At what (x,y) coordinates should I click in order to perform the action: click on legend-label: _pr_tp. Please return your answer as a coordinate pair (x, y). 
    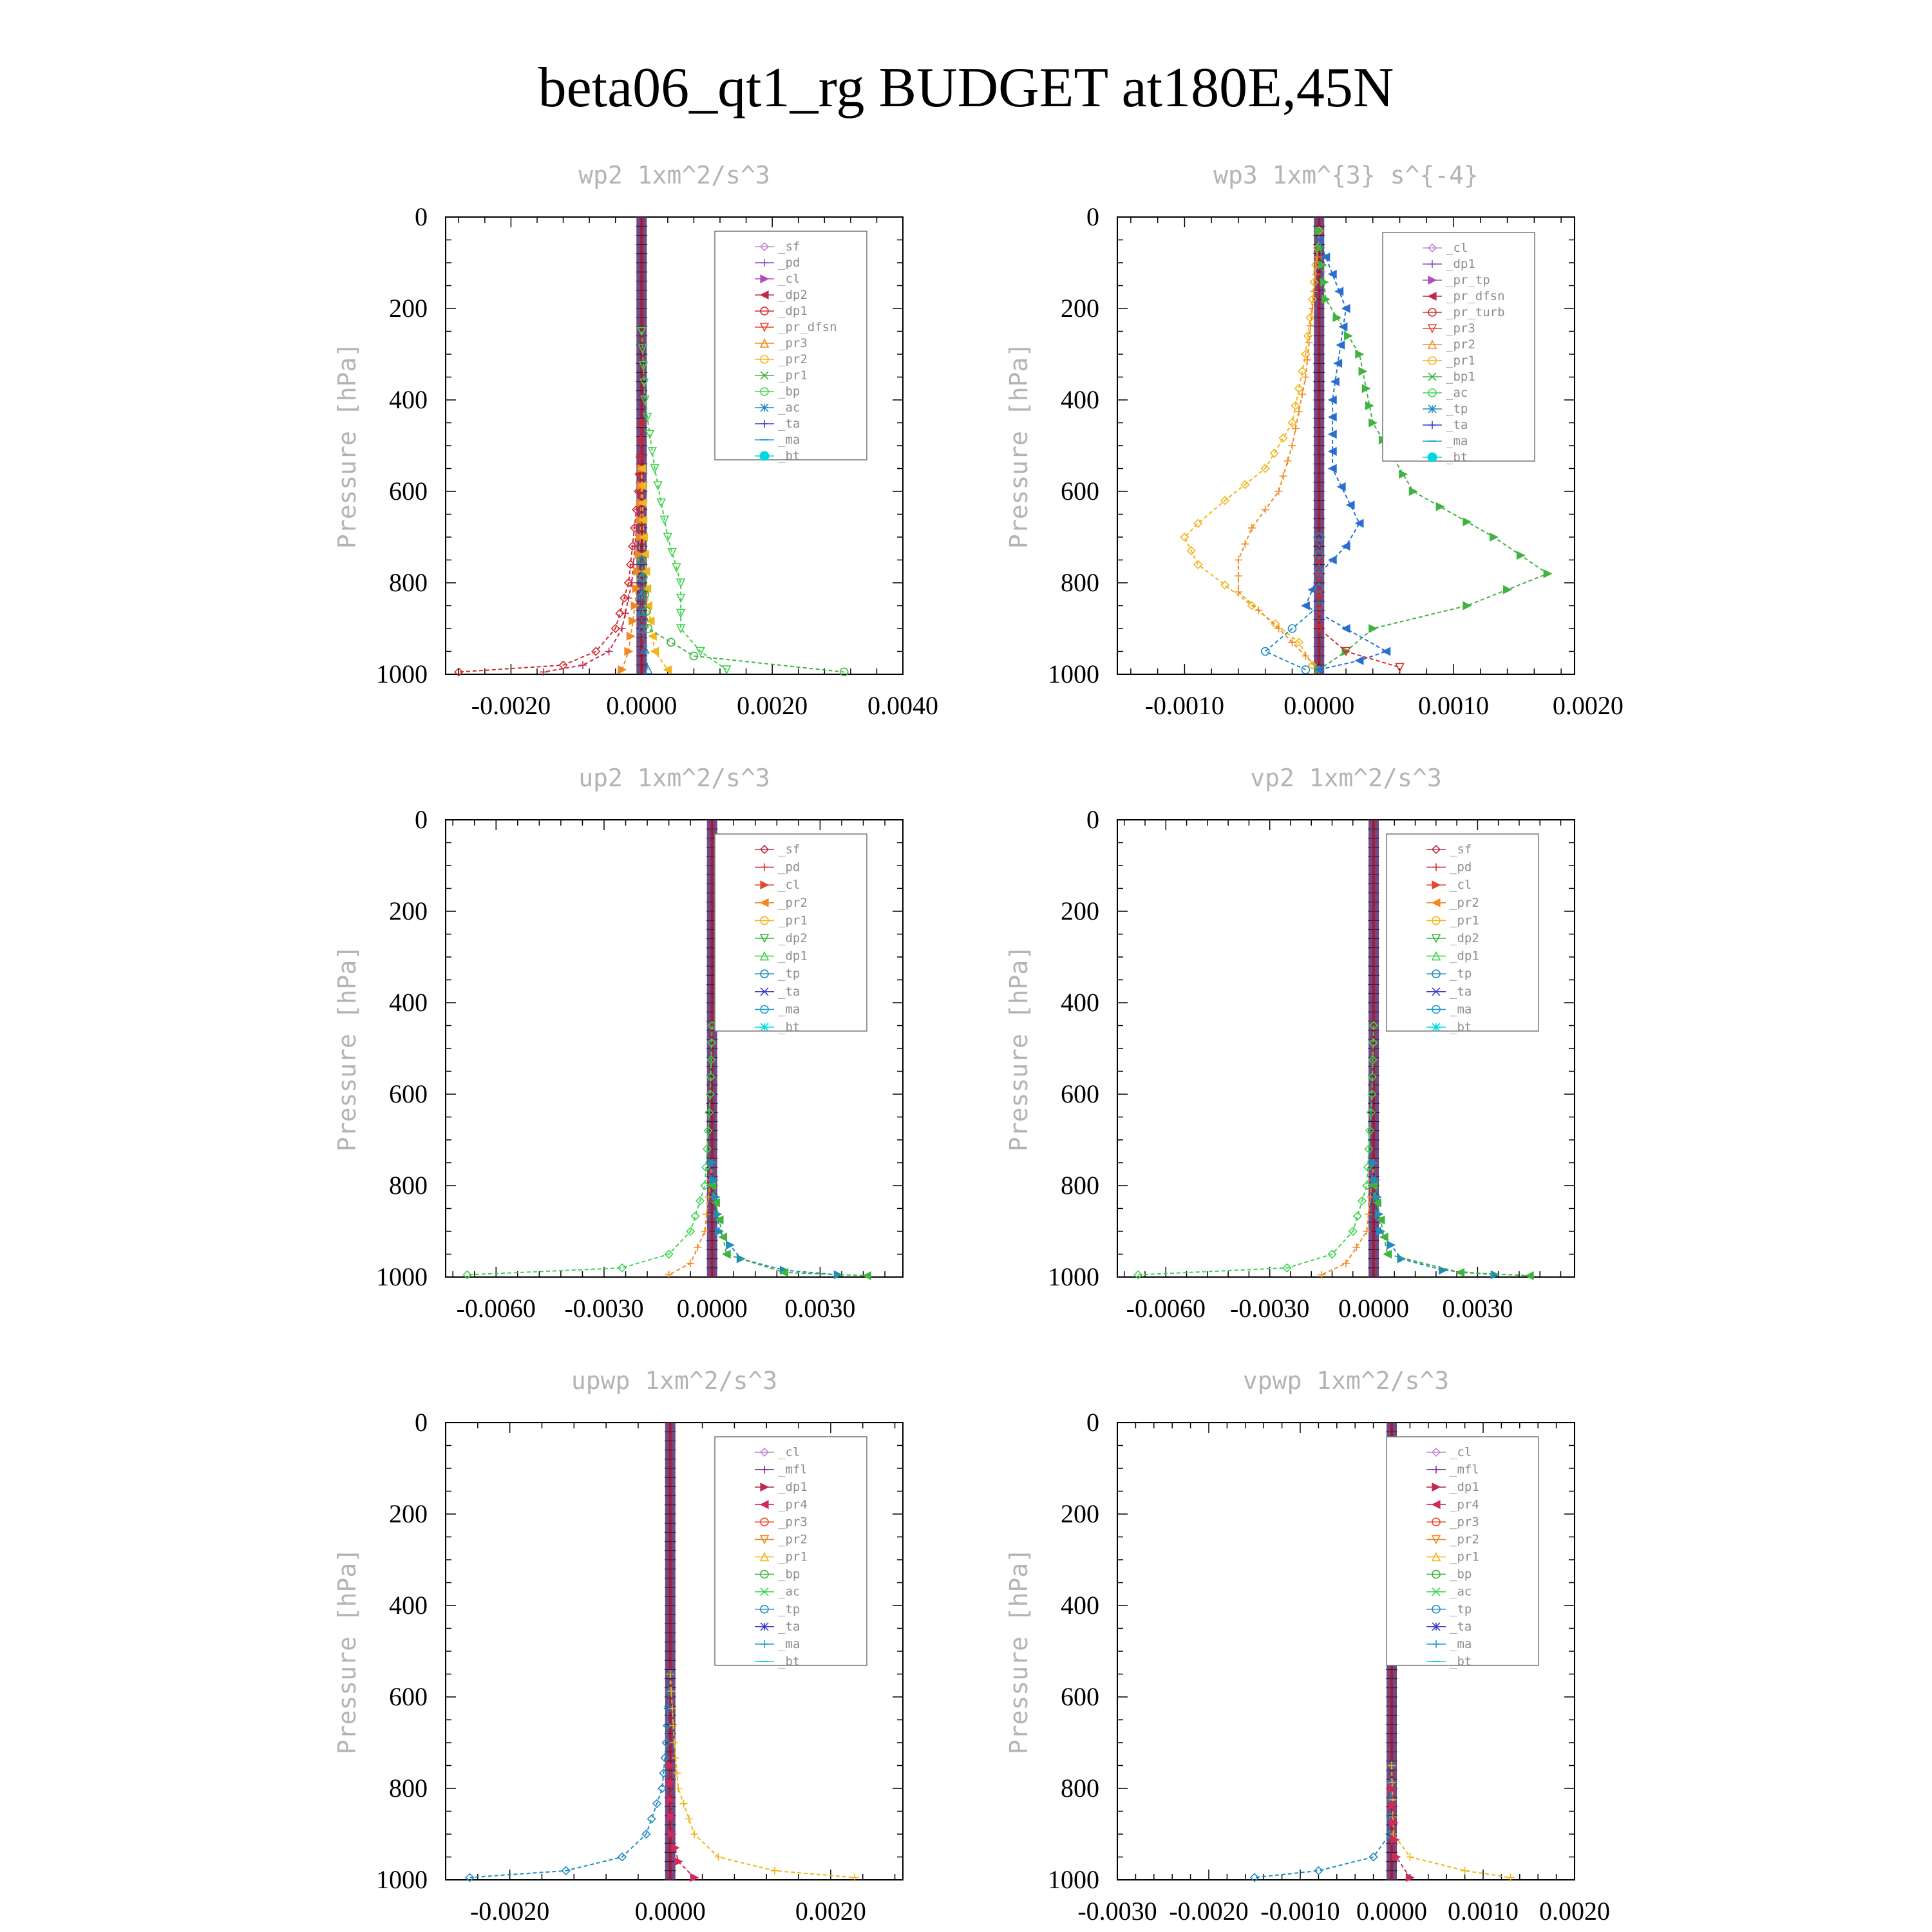
    Looking at the image, I should click on (1468, 280).